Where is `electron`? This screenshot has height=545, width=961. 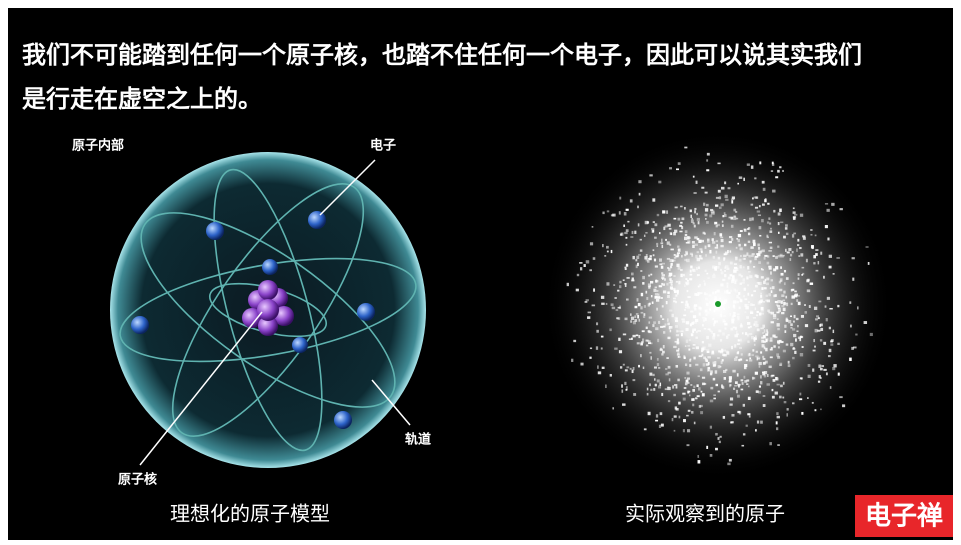
electron is located at coordinates (215, 231).